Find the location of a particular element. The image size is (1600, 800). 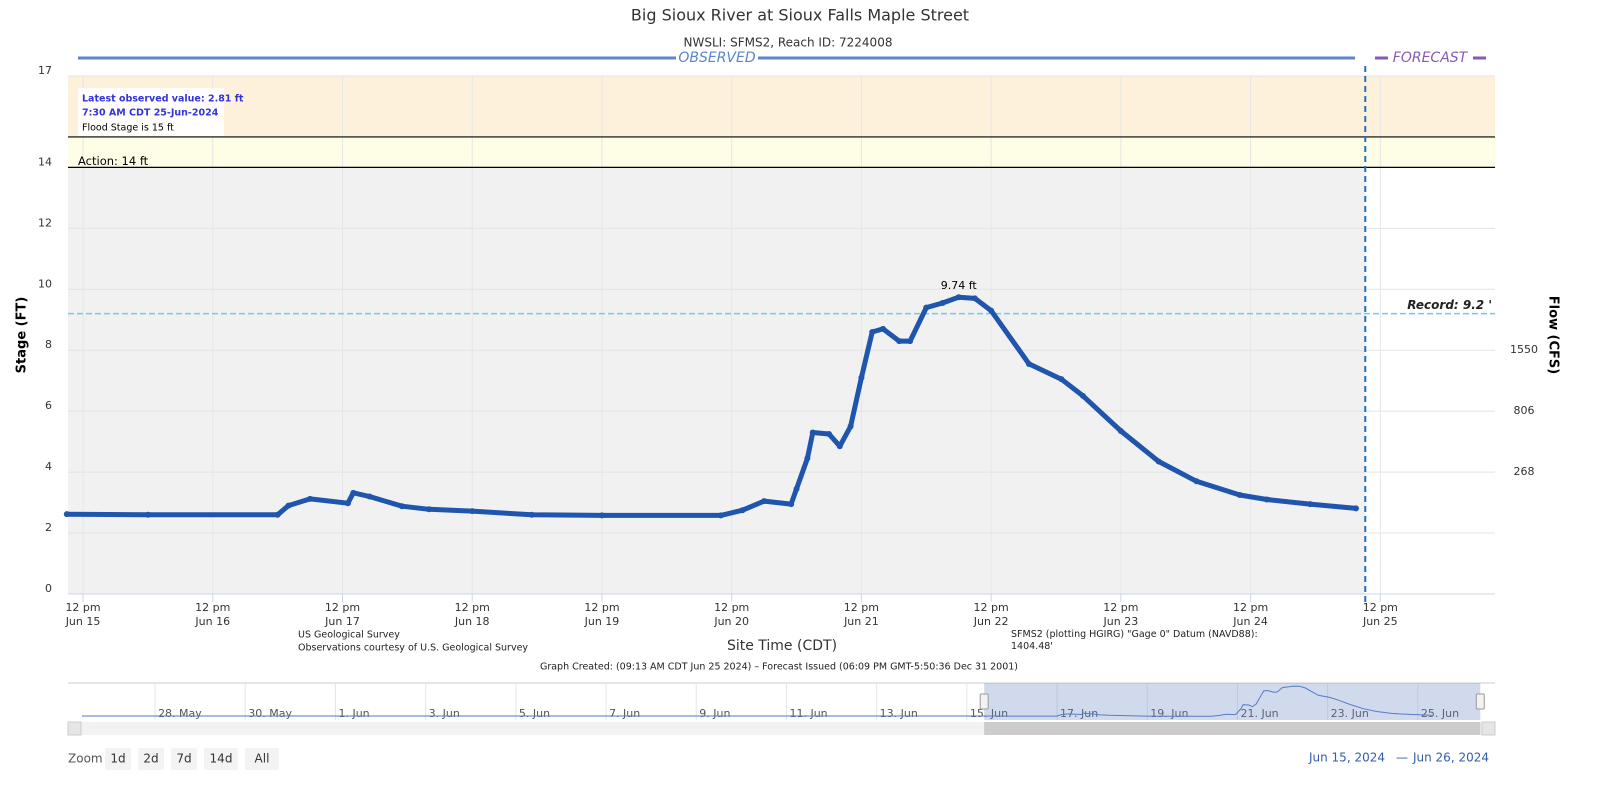

credit: US Geological Survey is located at coordinates (349, 635).